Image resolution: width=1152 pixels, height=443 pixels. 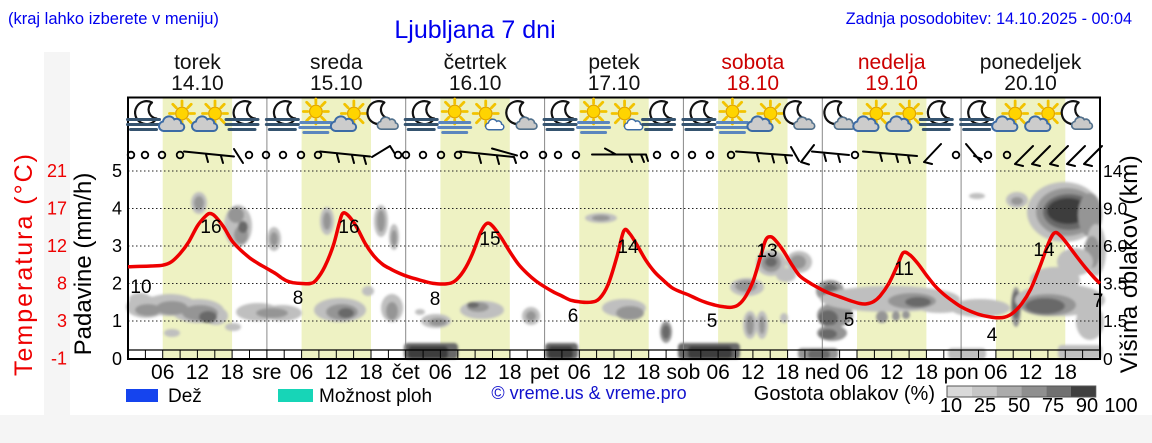 What do you see at coordinates (117, 284) in the screenshot?
I see `svg-text: 2` at bounding box center [117, 284].